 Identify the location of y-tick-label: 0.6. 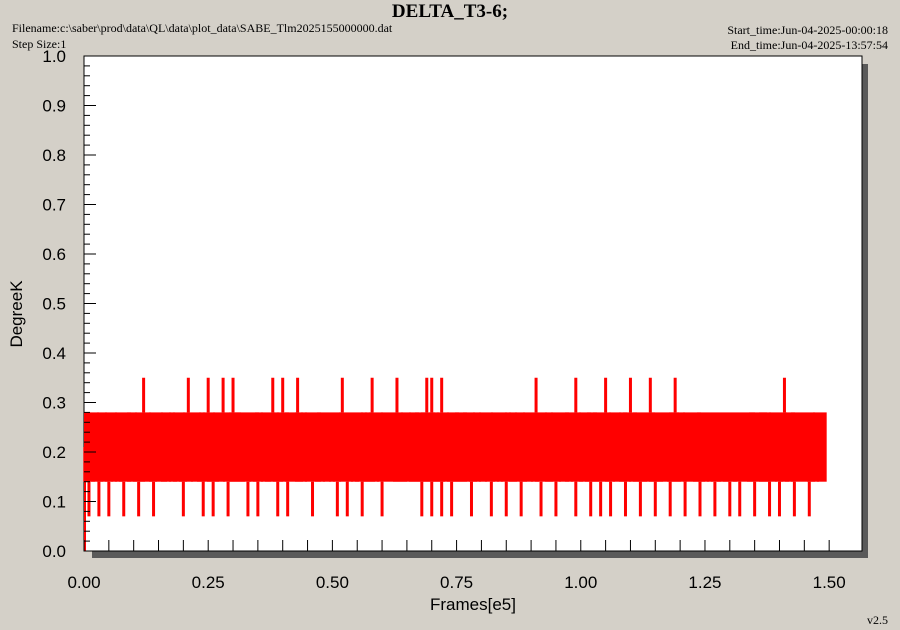
(54, 254).